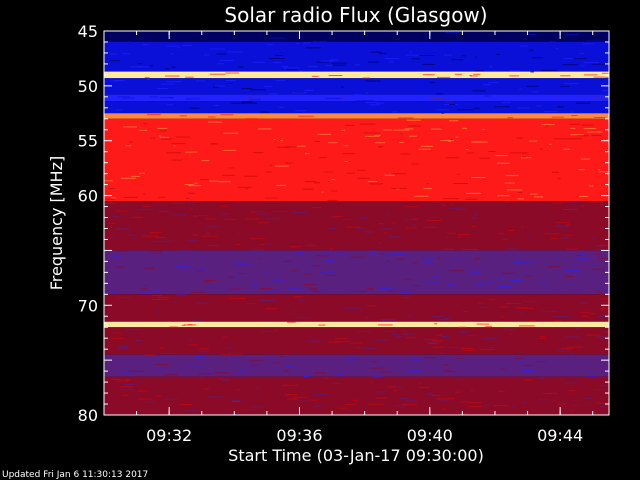 Image resolution: width=640 pixels, height=480 pixels. Describe the element at coordinates (169, 435) in the screenshot. I see `x-tick-label: 09:32` at that location.